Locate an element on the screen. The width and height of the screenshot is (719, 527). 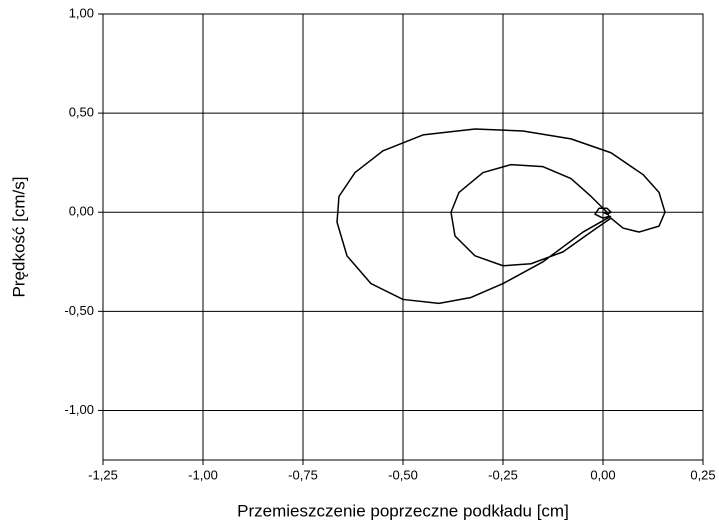
y-tick-label: 0,00 is located at coordinates (81, 211).